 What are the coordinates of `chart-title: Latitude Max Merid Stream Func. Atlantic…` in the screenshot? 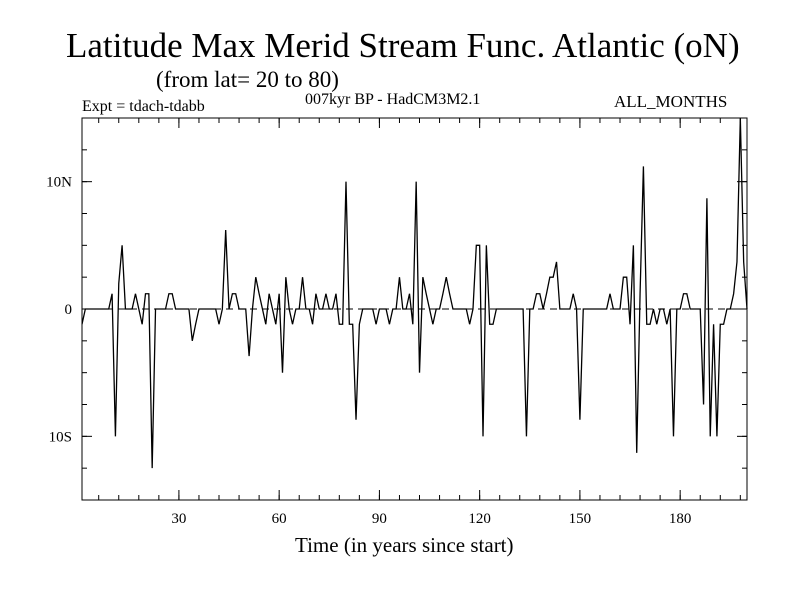 It's located at (403, 45).